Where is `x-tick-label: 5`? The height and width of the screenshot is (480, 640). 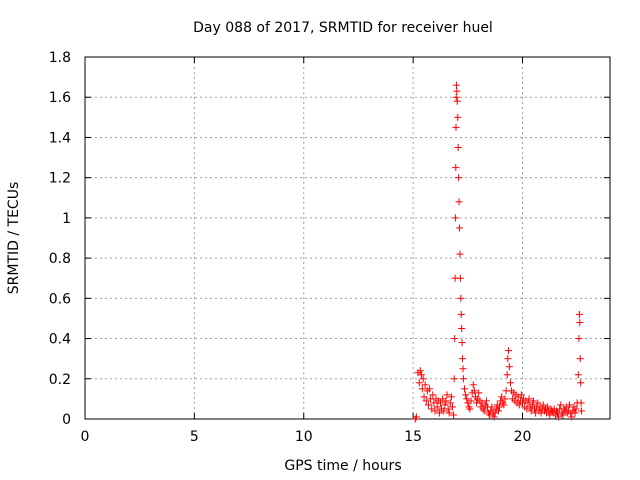
x-tick-label: 5 is located at coordinates (194, 437).